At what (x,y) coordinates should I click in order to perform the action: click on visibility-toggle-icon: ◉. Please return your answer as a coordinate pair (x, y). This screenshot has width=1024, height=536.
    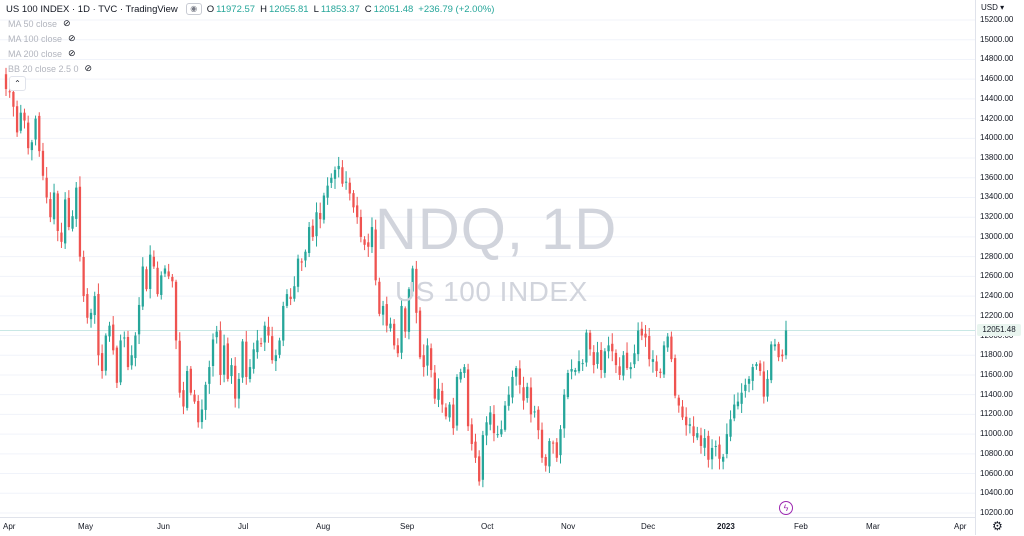
    Looking at the image, I should click on (193, 9).